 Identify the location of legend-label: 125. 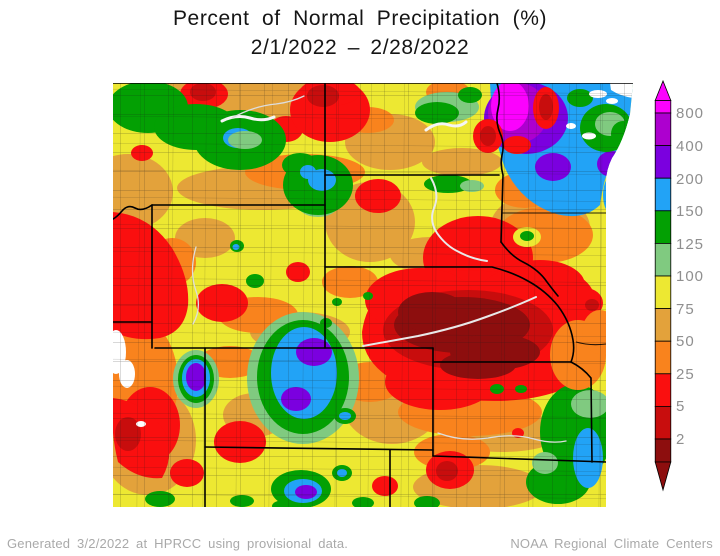
(690, 244).